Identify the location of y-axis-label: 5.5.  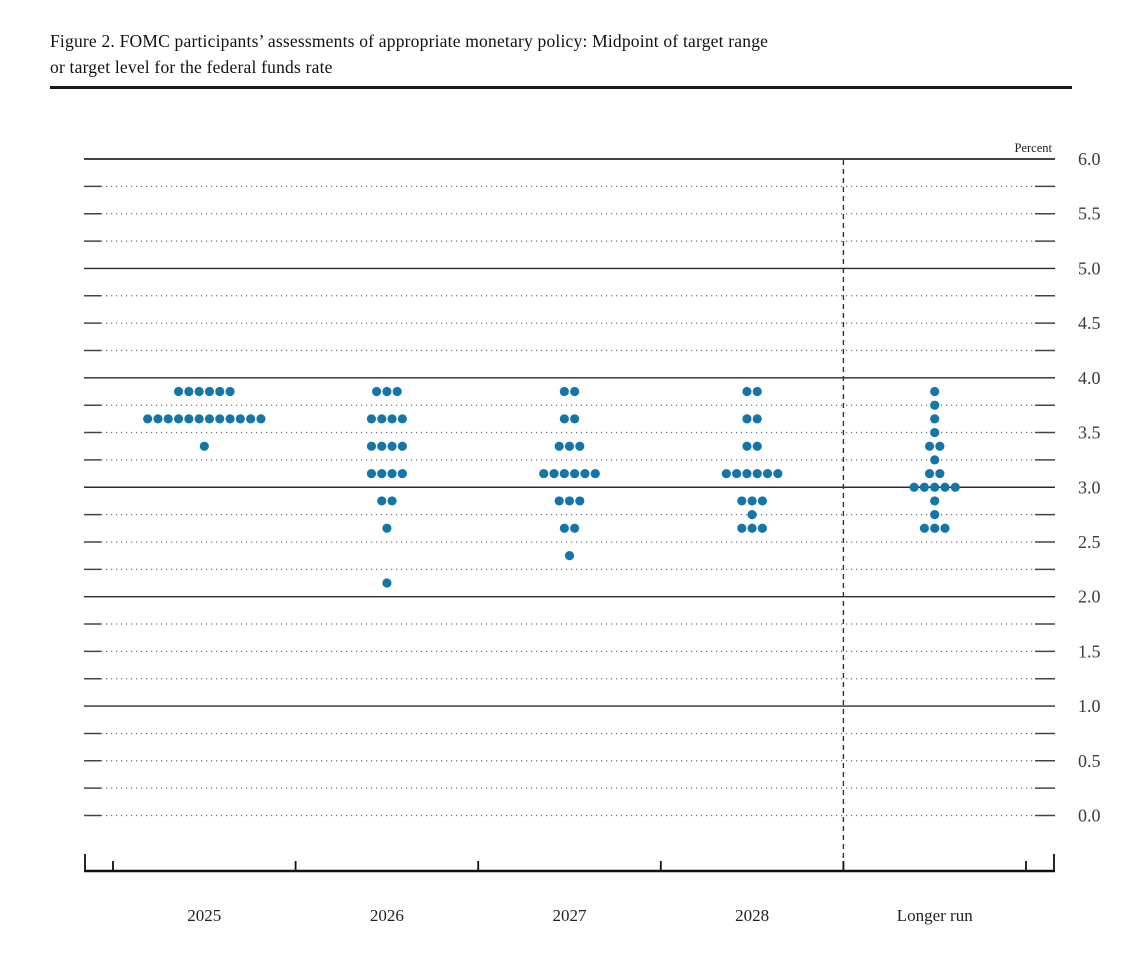
(1089, 214).